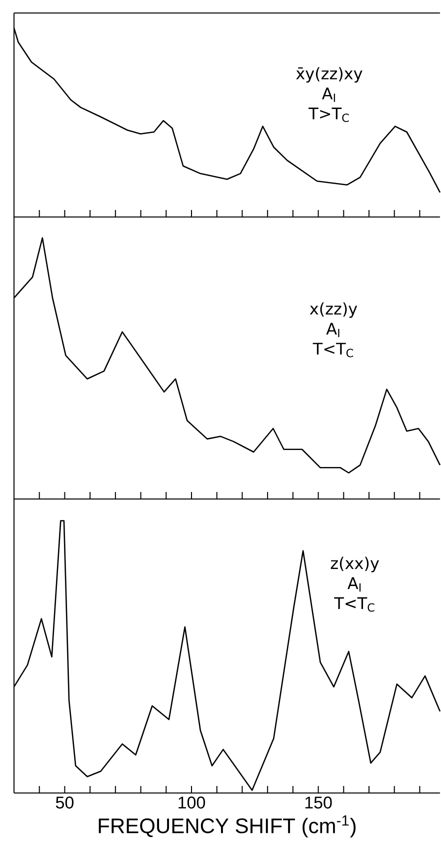 Image resolution: width=441 pixels, height=846 pixels. Describe the element at coordinates (355, 564) in the screenshot. I see `annotation: z(xx)y` at that location.